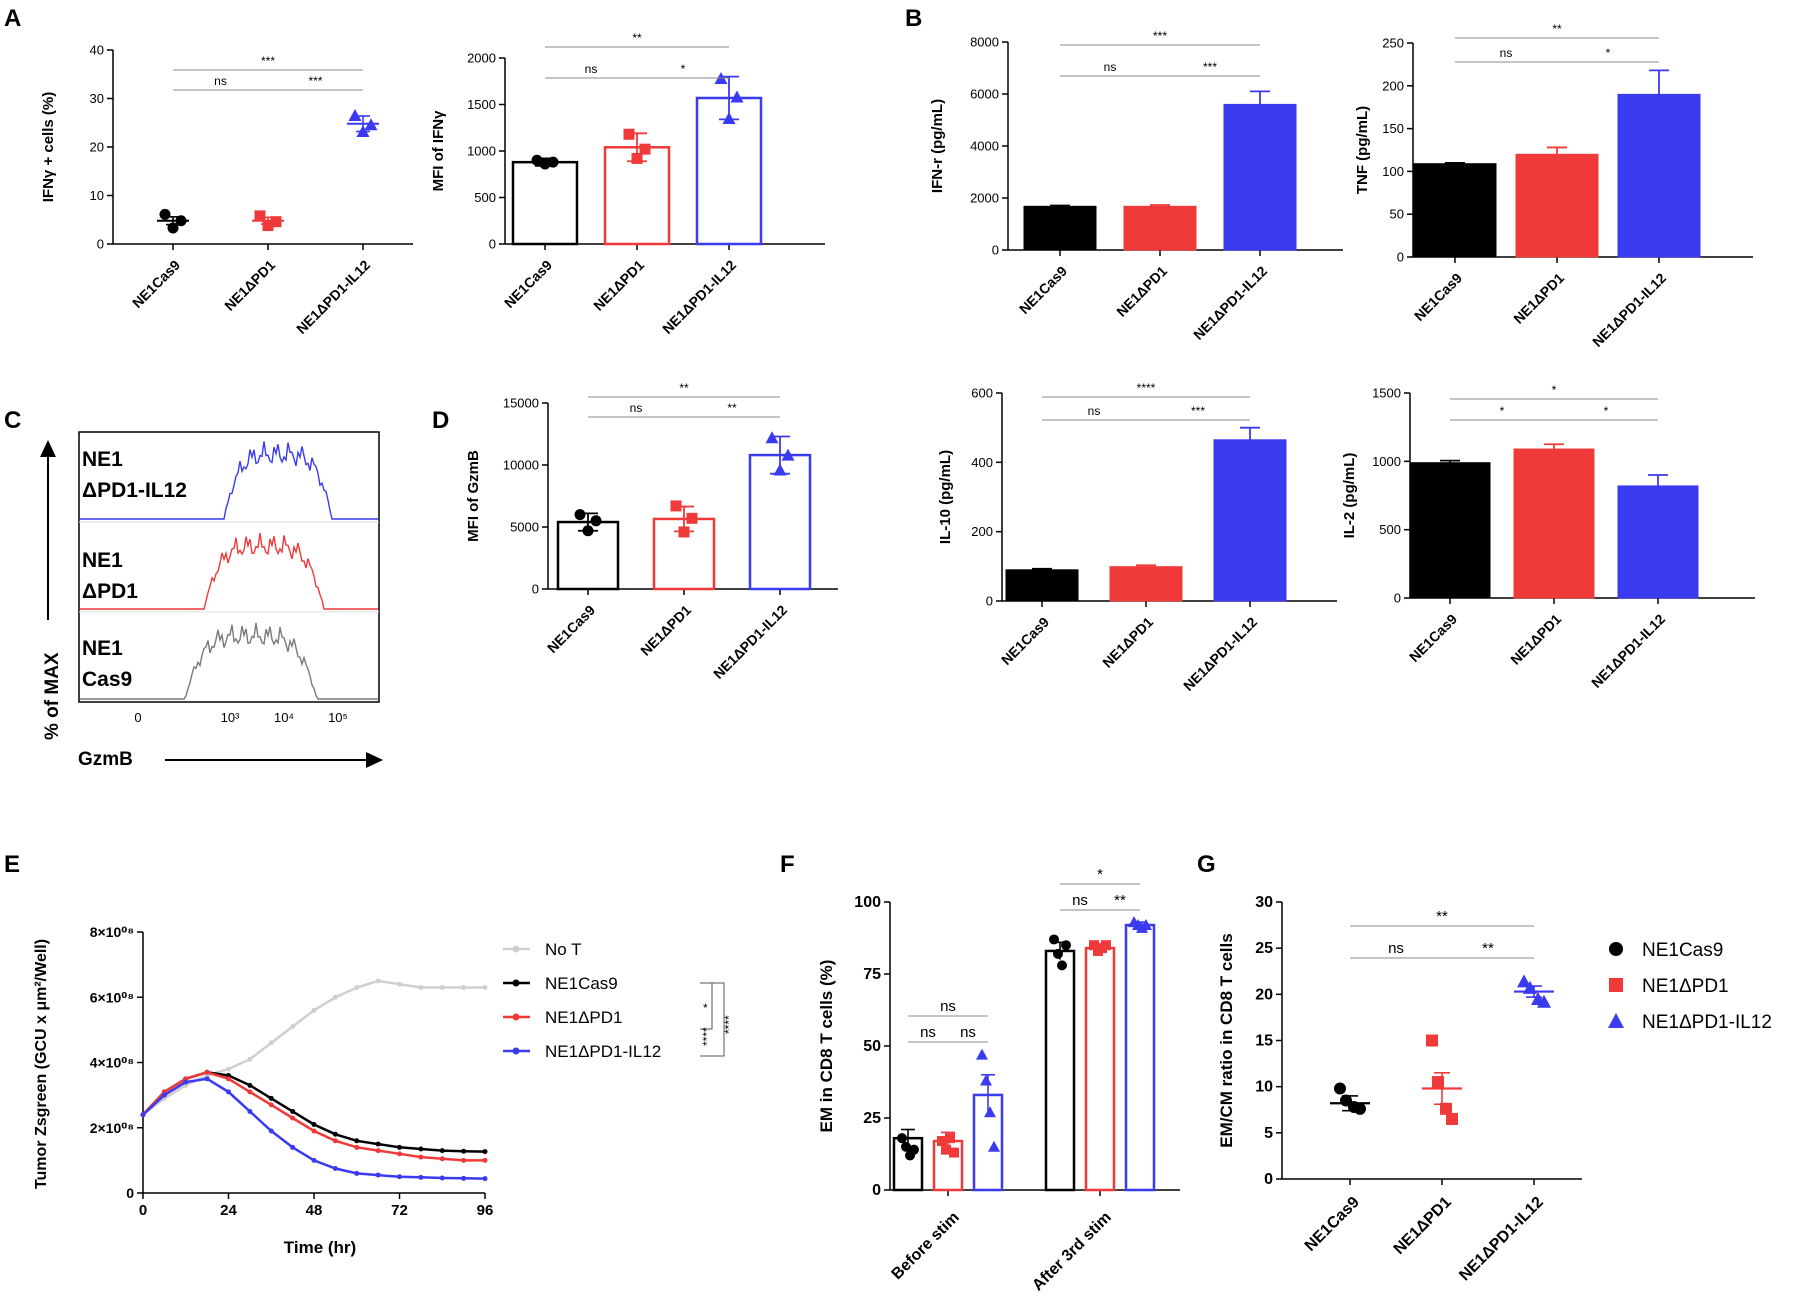 The height and width of the screenshot is (1315, 1794). I want to click on significance-bracket, so click(712, 1019).